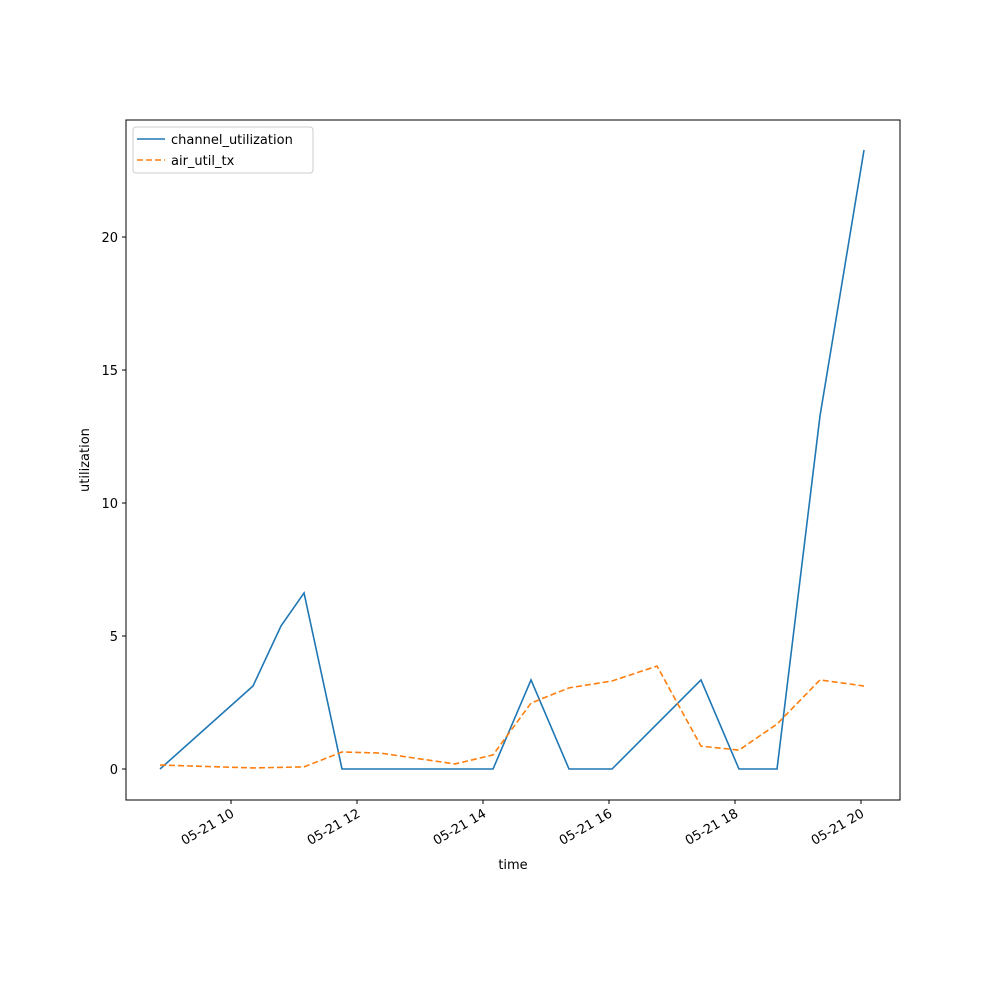 This screenshot has height=1004, width=1000. I want to click on x-tick-label: 05-21 18, so click(712, 827).